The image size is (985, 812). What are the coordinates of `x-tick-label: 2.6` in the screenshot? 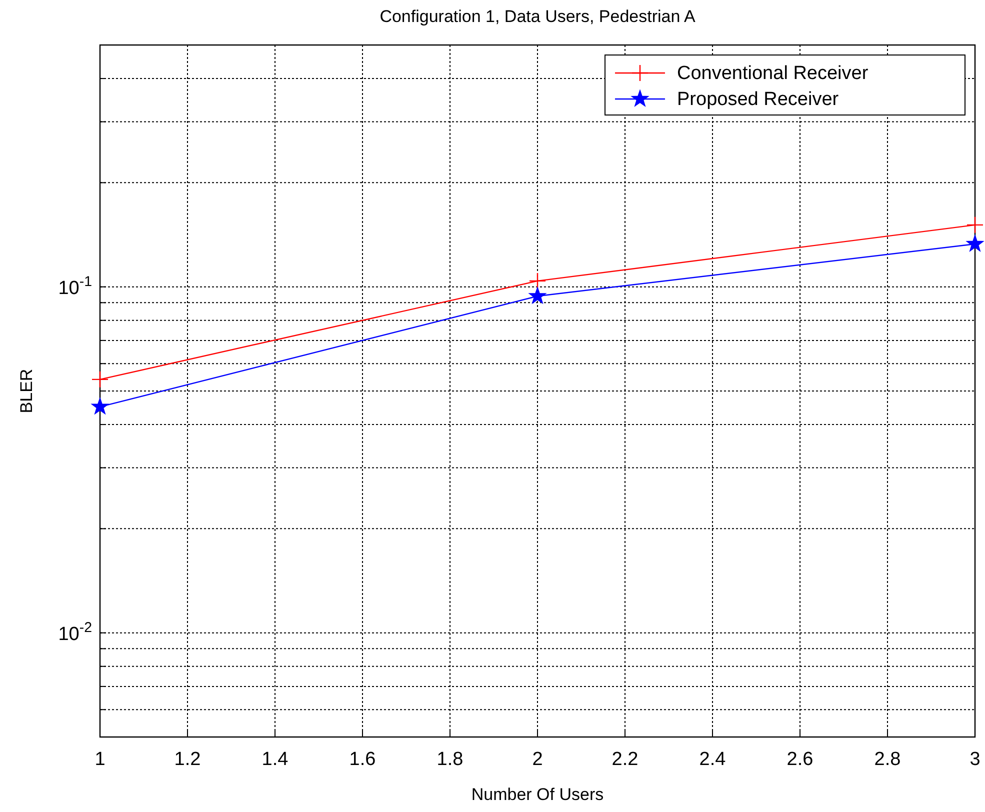 It's located at (800, 759).